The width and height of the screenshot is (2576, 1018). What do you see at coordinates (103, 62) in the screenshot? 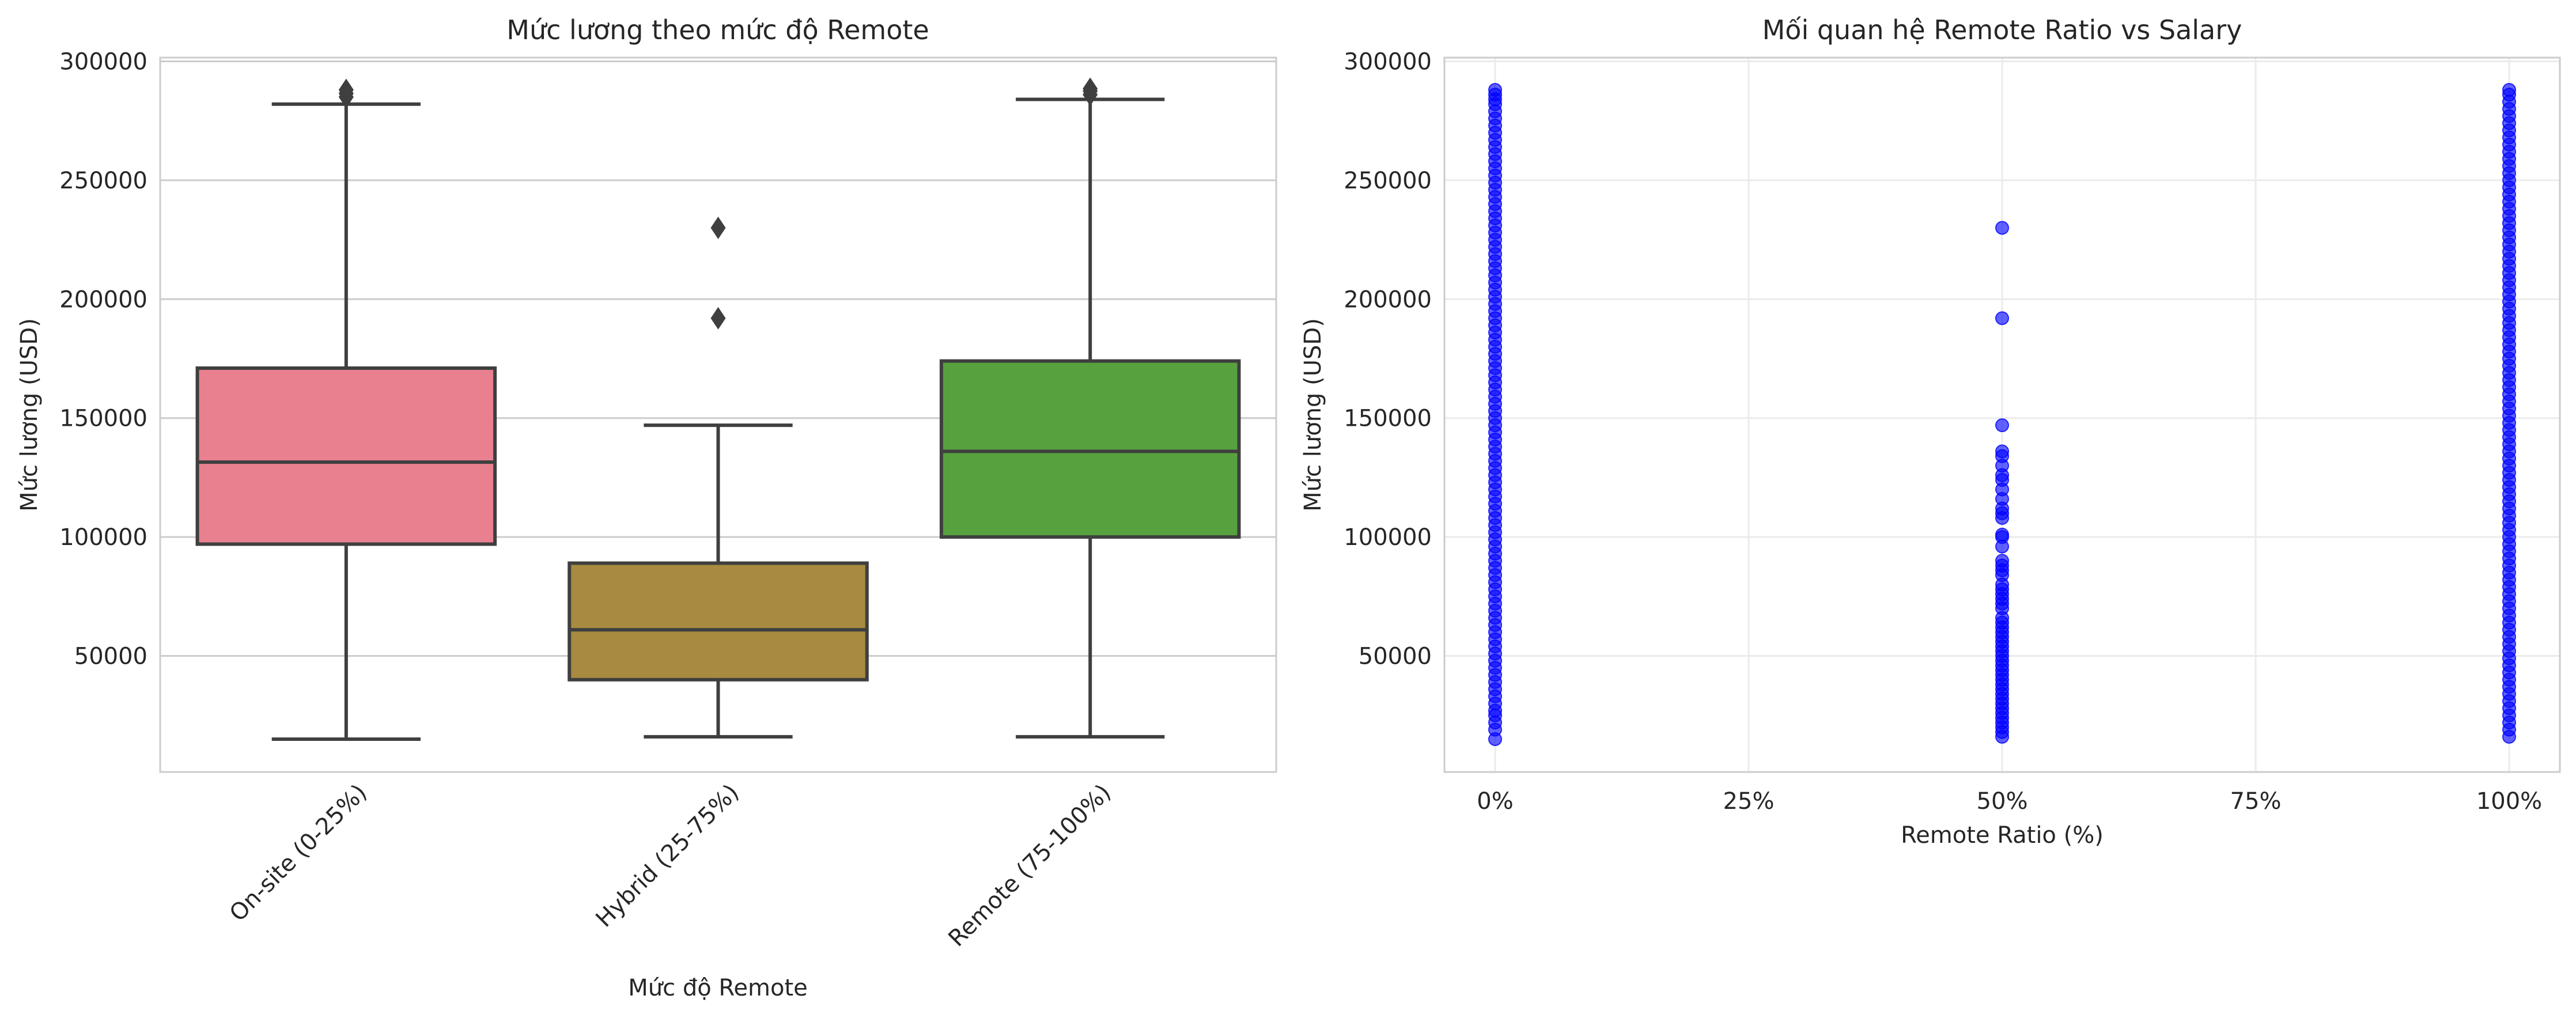
I see `boxplot-y-tick-label: 300000` at bounding box center [103, 62].